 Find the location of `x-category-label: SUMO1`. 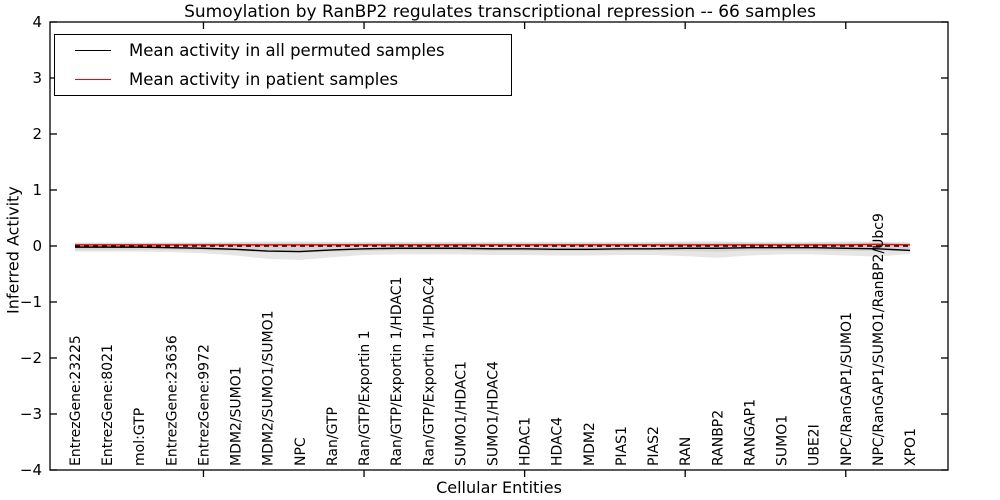

x-category-label: SUMO1 is located at coordinates (783, 440).